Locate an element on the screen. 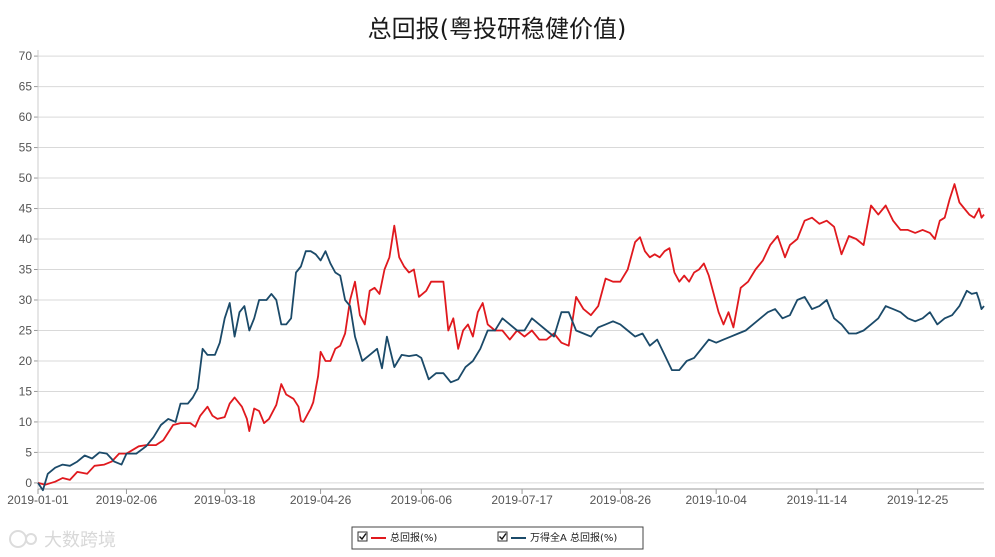 Image resolution: width=995 pixels, height=557 pixels. y-tick-label: 10 is located at coordinates (26, 422).